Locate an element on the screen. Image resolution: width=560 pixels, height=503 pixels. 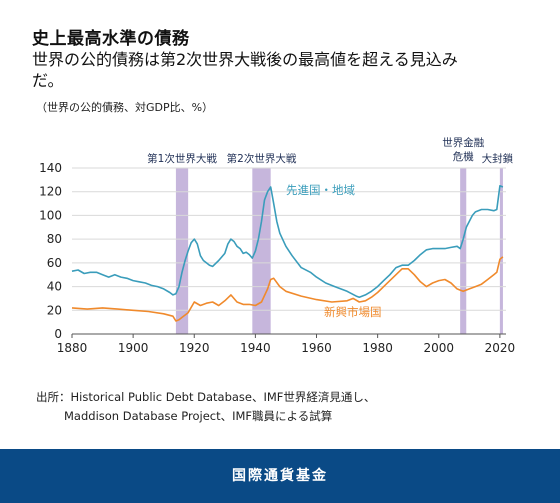
x-tick-label-1980: 1980 is located at coordinates (377, 348).